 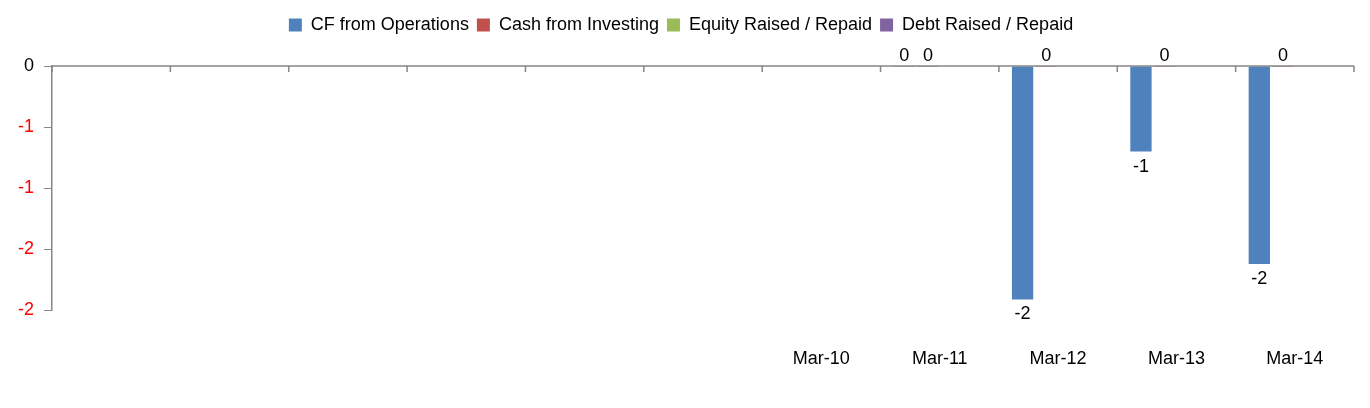 I want to click on x-tick-label: Mar-12, so click(x=1058, y=358).